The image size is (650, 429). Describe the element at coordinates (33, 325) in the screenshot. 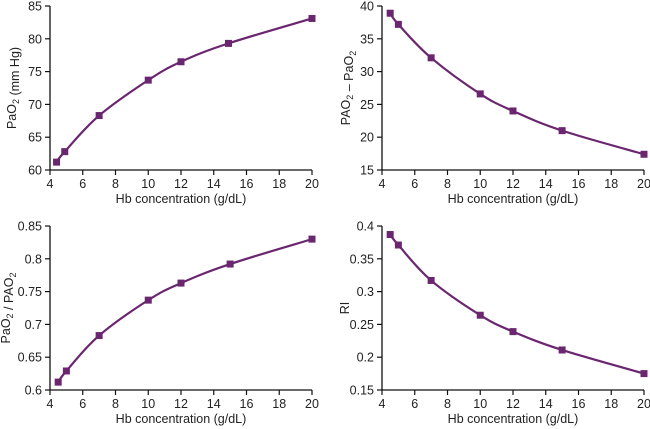

I see `y-tick-label: 0.7` at that location.